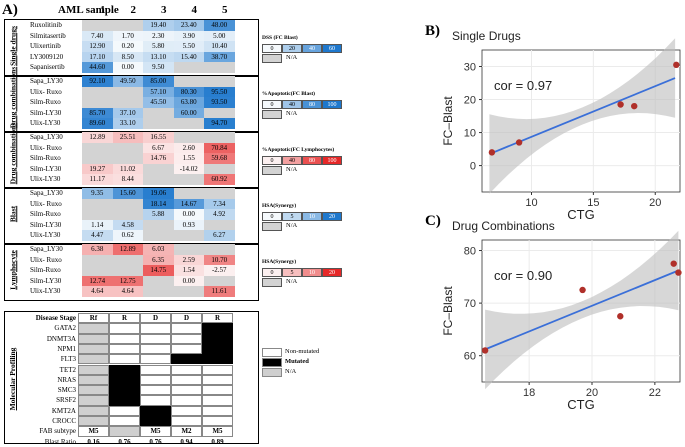  I want to click on heatmap-cell: 3.90, so click(188, 36).